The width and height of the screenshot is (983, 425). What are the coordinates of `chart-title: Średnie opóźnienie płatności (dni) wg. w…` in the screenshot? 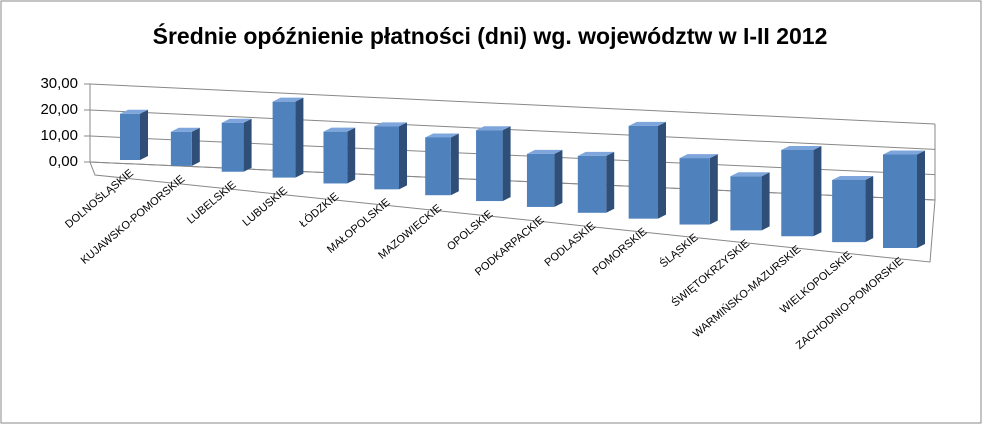 It's located at (490, 35).